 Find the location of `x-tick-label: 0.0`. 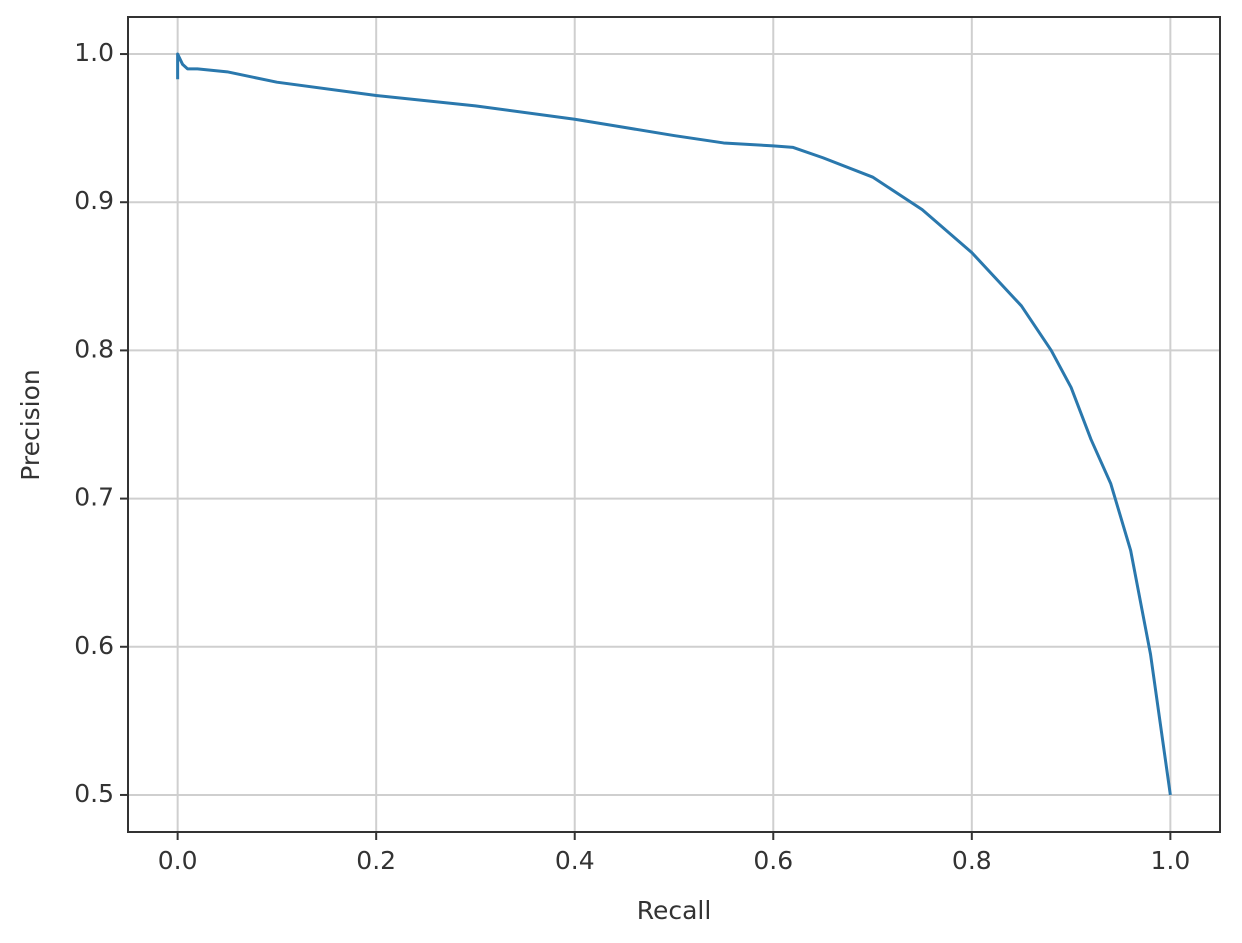

x-tick-label: 0.0 is located at coordinates (178, 860).